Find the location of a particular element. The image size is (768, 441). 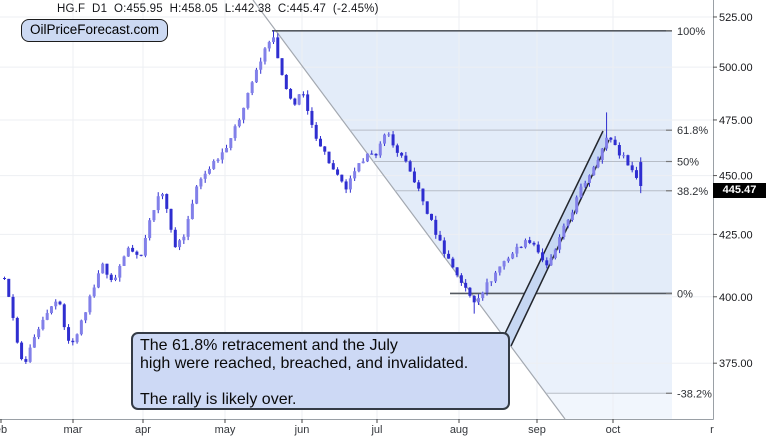

channel-fill is located at coordinates (554, 238).